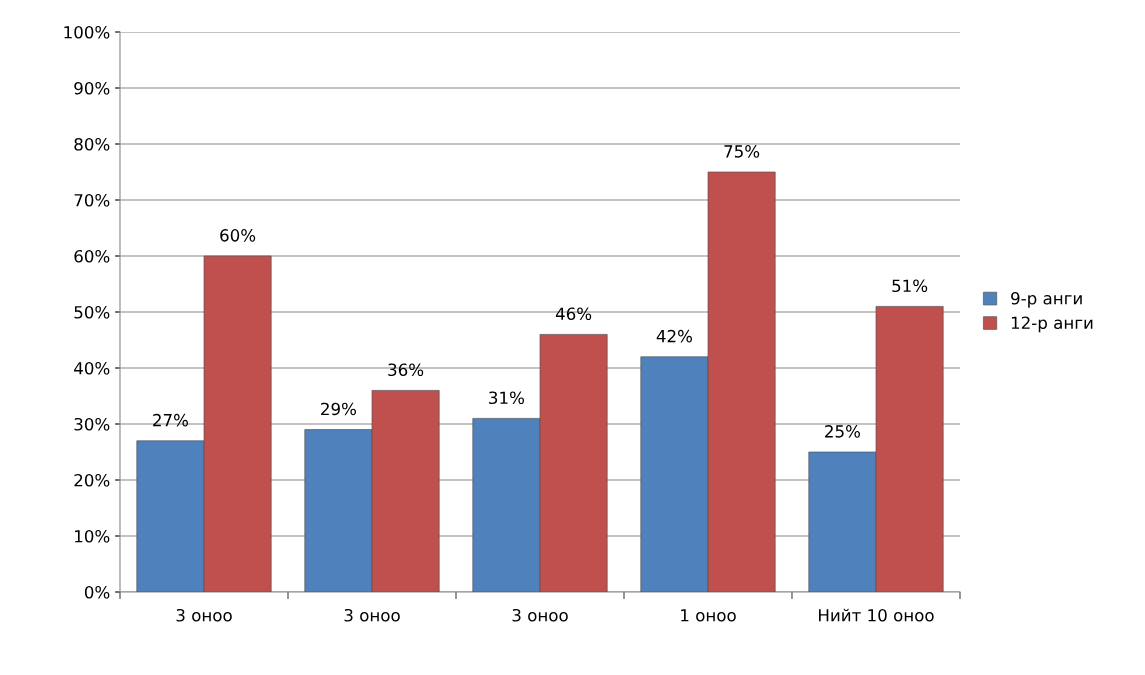 The image size is (1145, 675). Describe the element at coordinates (87, 32) in the screenshot. I see `y-tick-label: 100%` at that location.